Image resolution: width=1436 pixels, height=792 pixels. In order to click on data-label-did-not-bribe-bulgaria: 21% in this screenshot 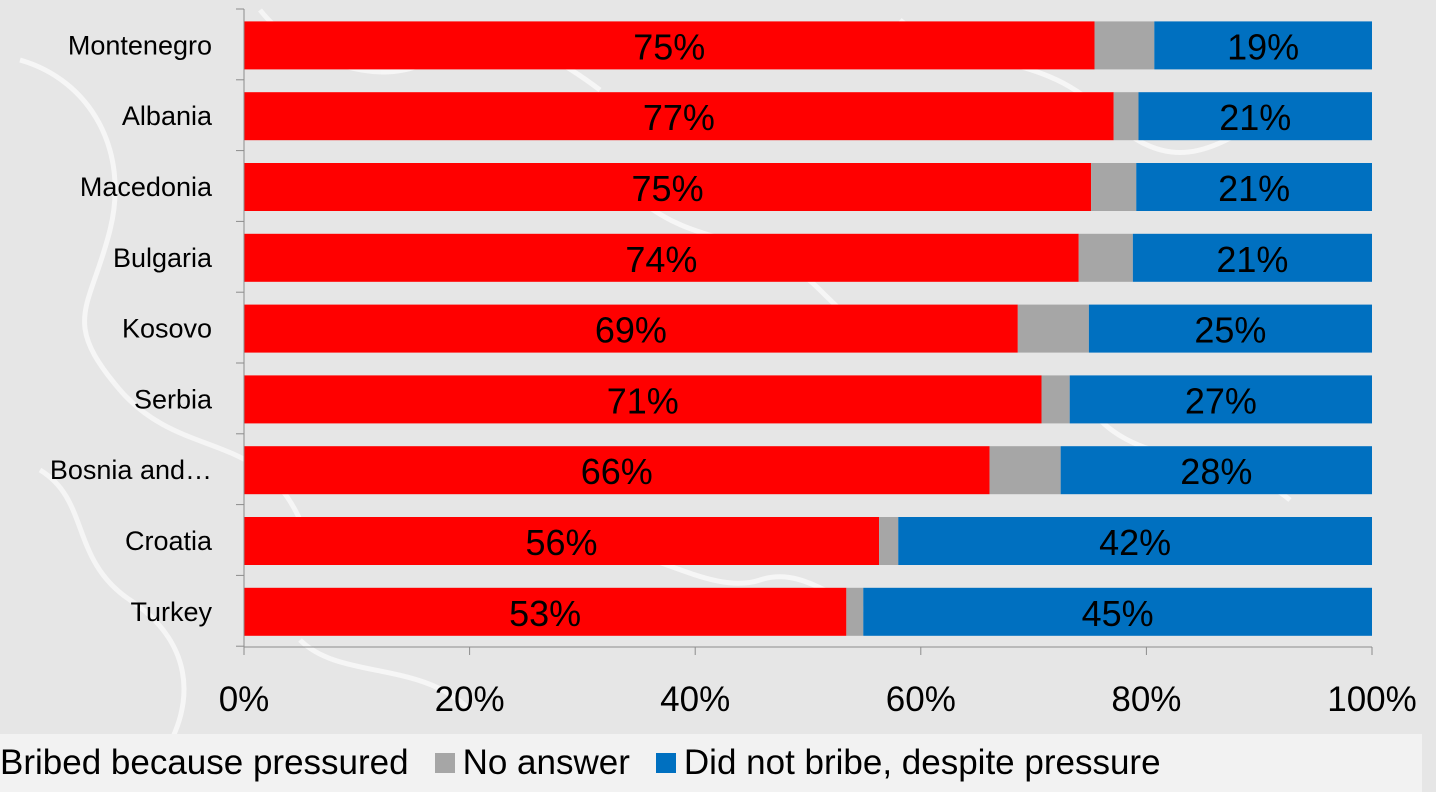, I will do `click(1252, 259)`.